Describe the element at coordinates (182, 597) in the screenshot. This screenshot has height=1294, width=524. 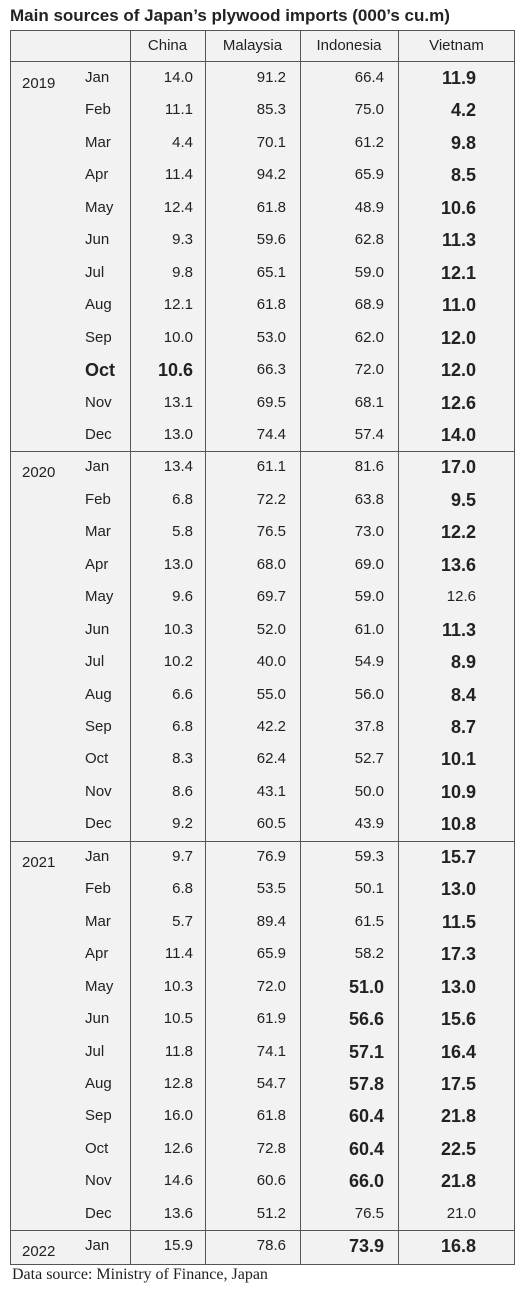
I see `cell-value: 9.6` at that location.